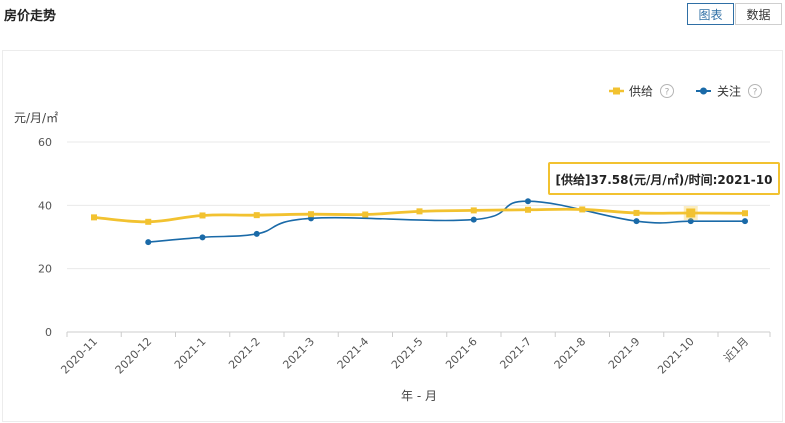  Describe the element at coordinates (736, 350) in the screenshot. I see `x-tick-label: 近1月` at that location.